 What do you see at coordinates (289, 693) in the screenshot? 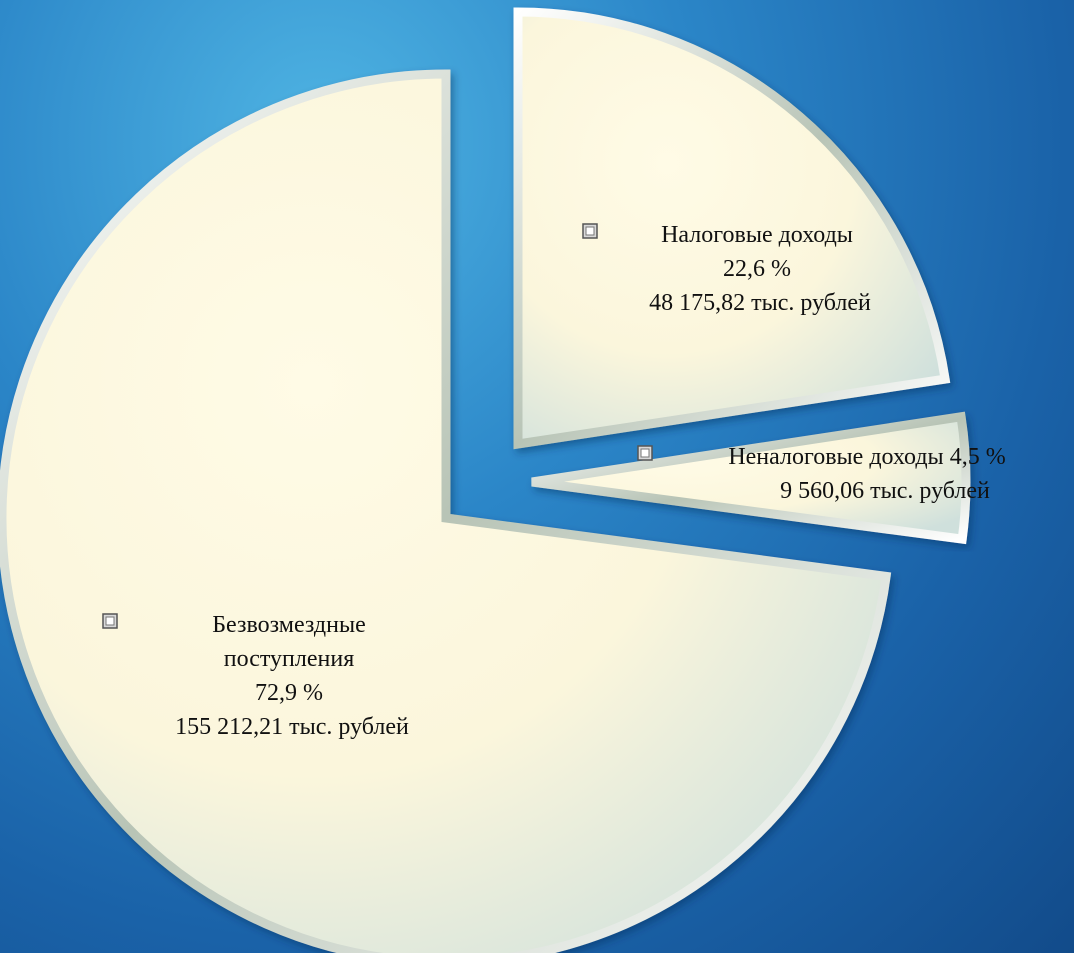
I see `label-percent: 72,9 %` at bounding box center [289, 693].